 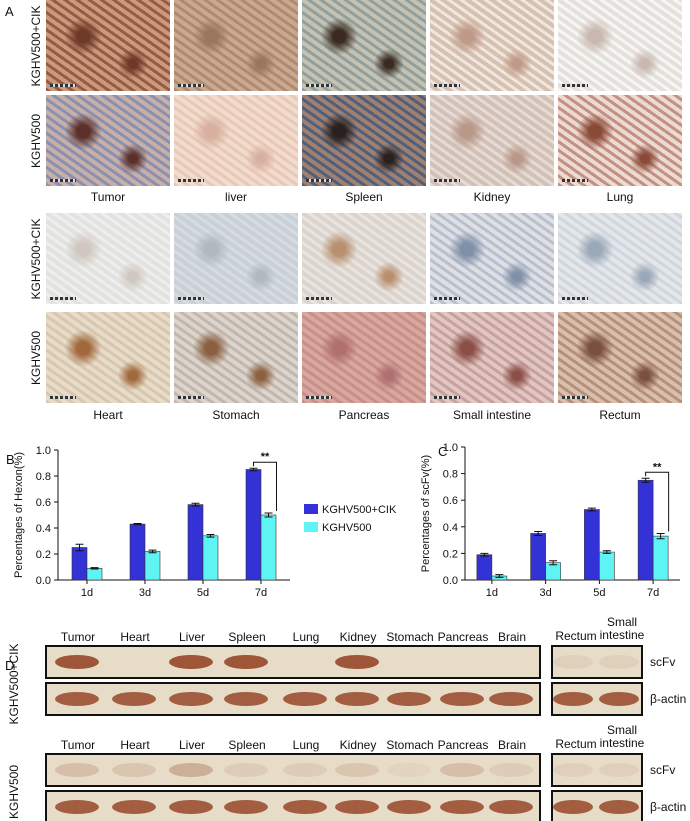 What do you see at coordinates (311, 509) in the screenshot?
I see `legend-swatch` at bounding box center [311, 509].